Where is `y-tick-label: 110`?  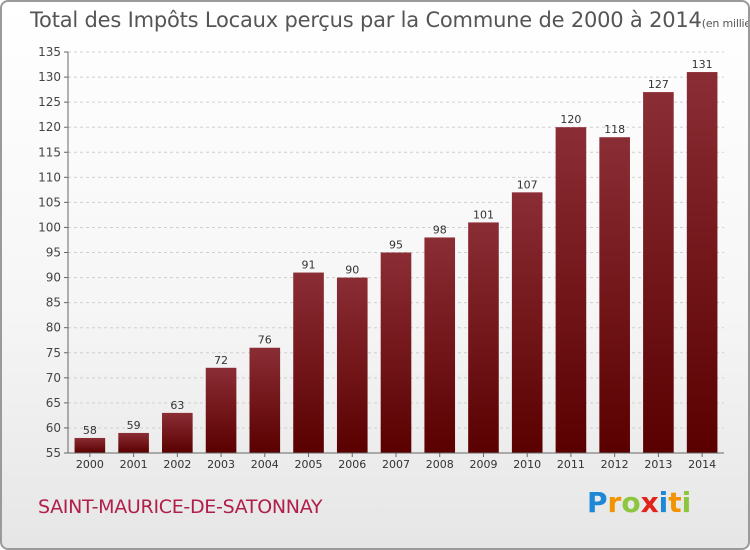 y-tick-label: 110 is located at coordinates (49, 177).